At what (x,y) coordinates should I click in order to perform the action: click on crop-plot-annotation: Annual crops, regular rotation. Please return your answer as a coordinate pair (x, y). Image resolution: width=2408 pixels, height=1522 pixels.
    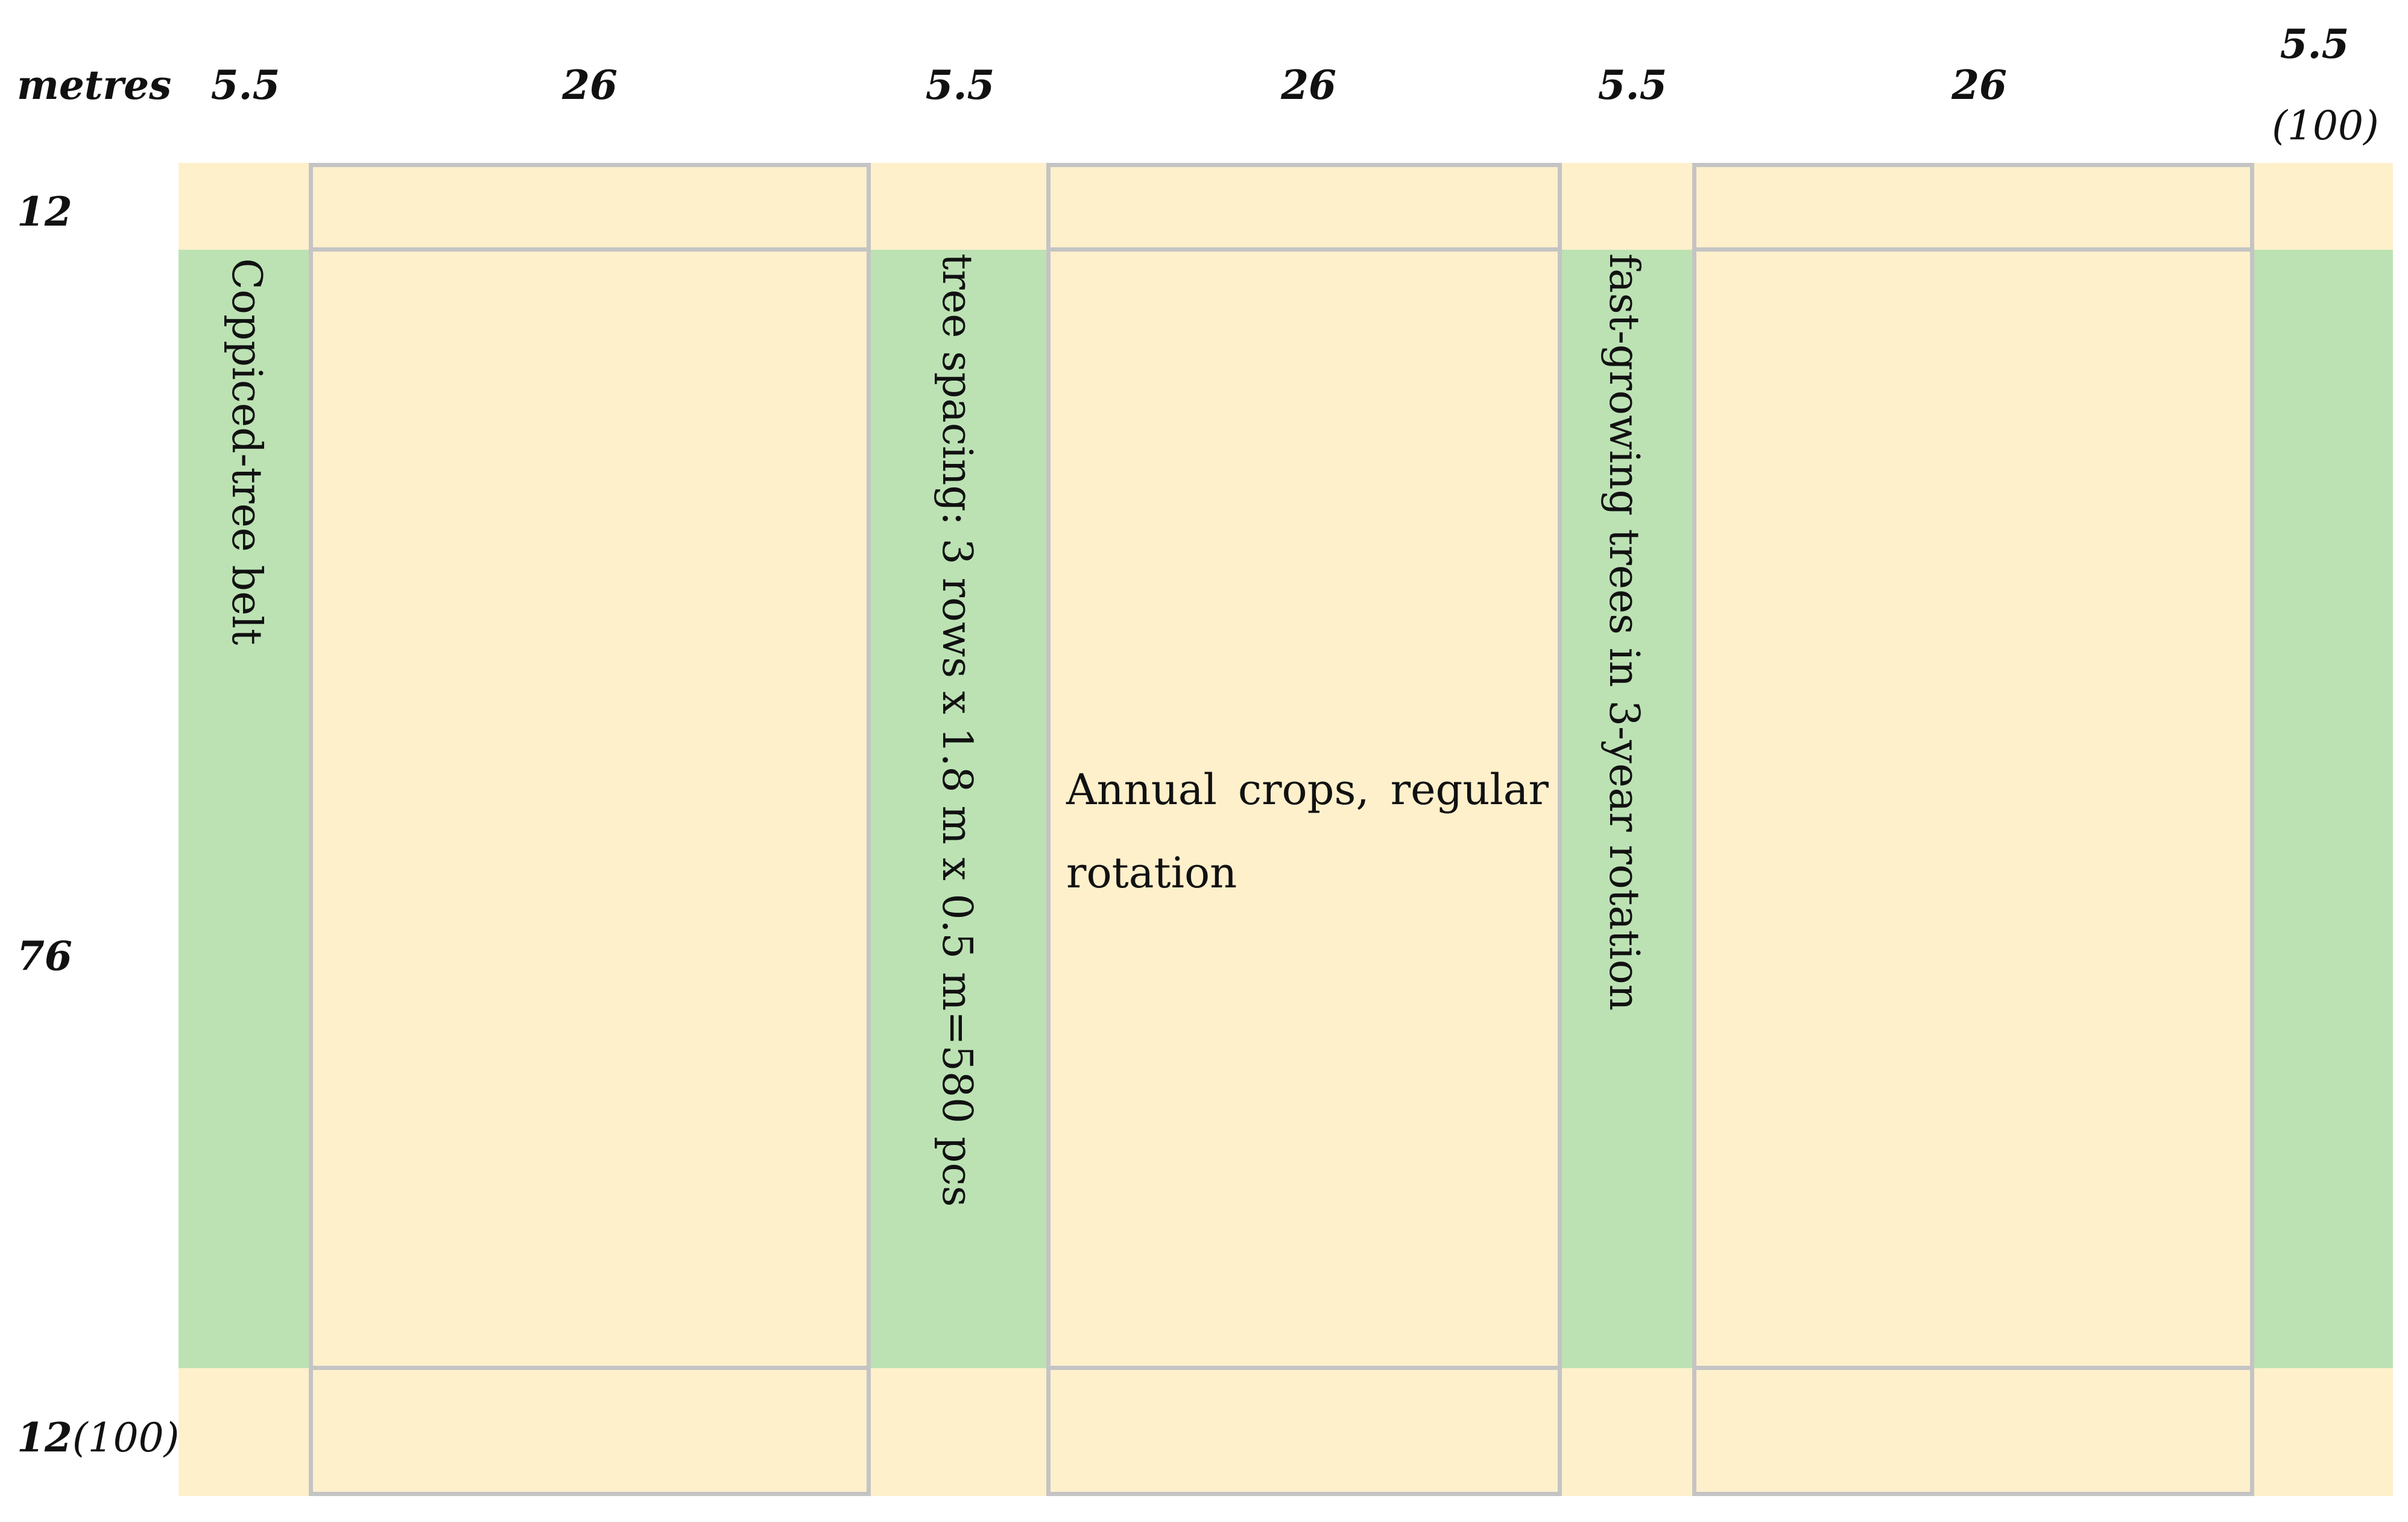
    Looking at the image, I should click on (1307, 831).